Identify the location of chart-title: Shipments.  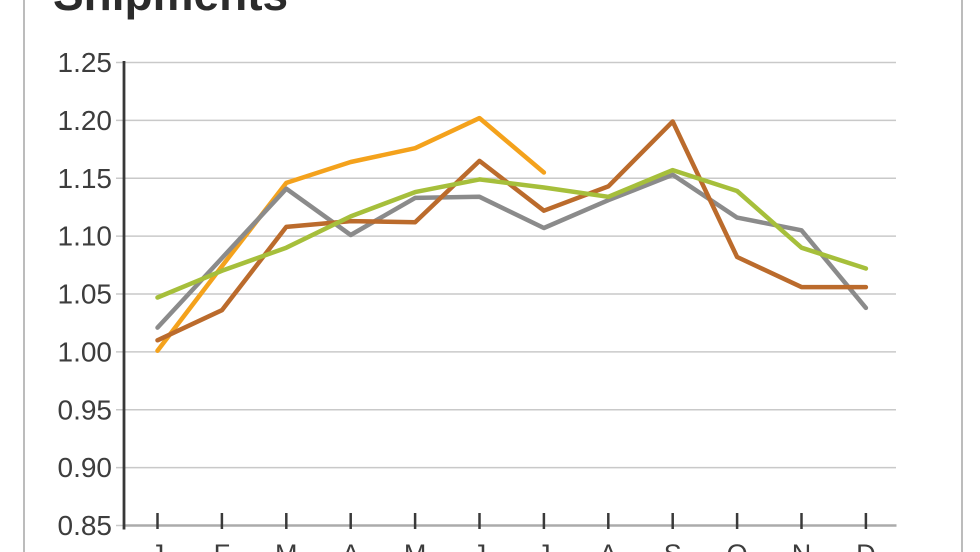
(170, 8).